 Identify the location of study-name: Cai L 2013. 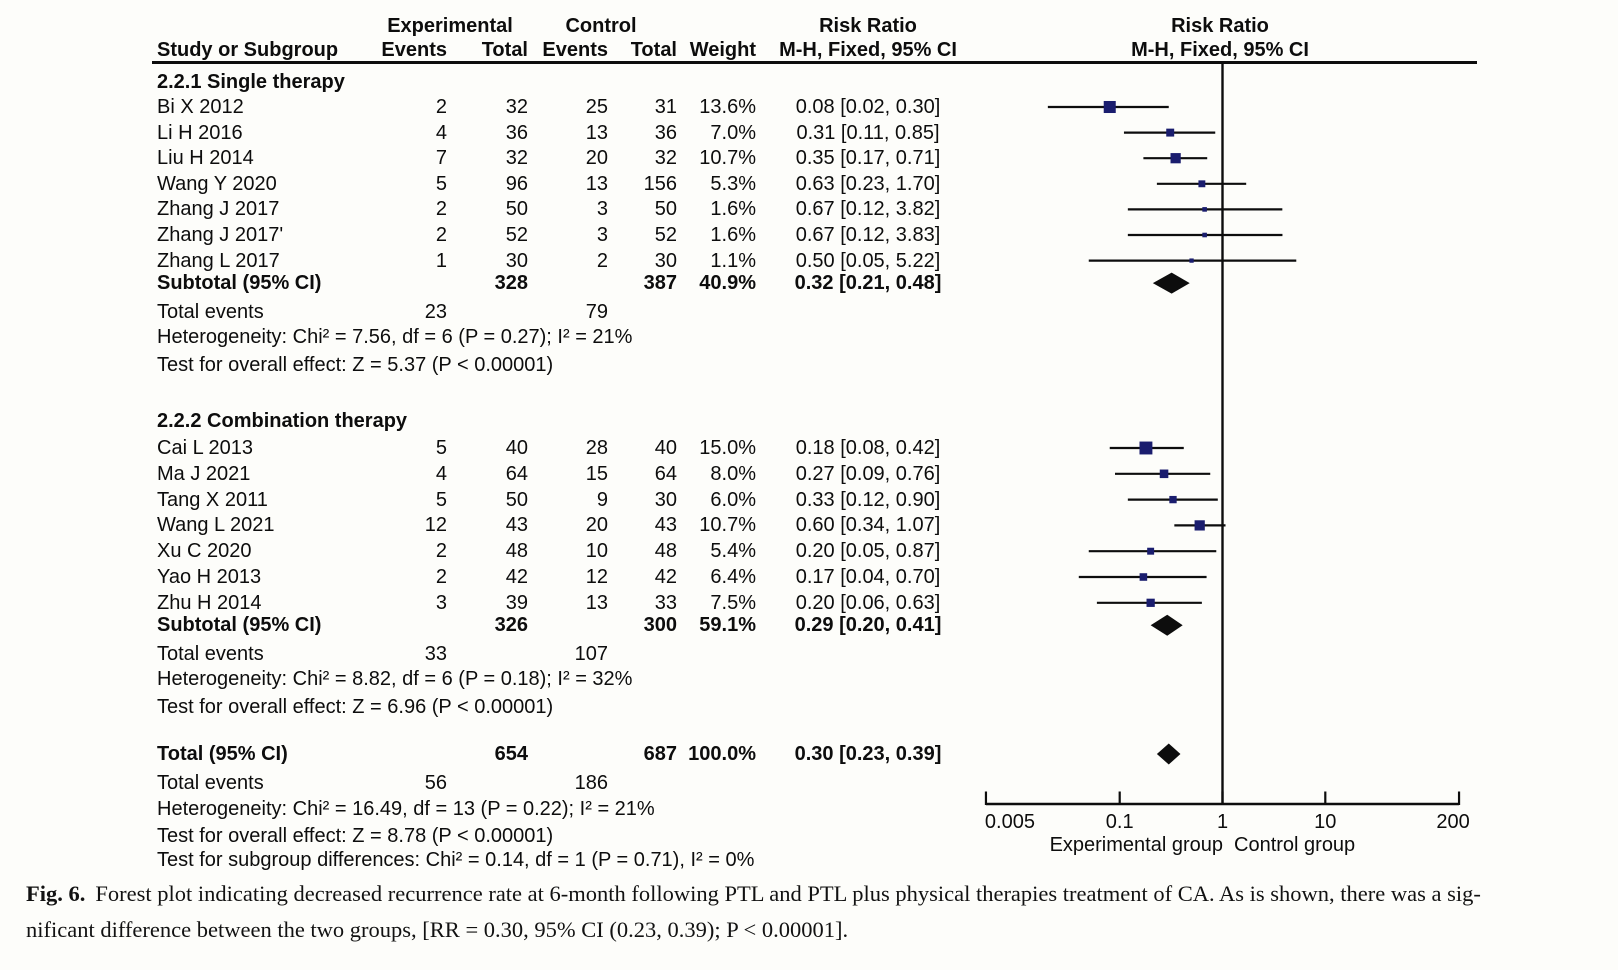
(205, 448).